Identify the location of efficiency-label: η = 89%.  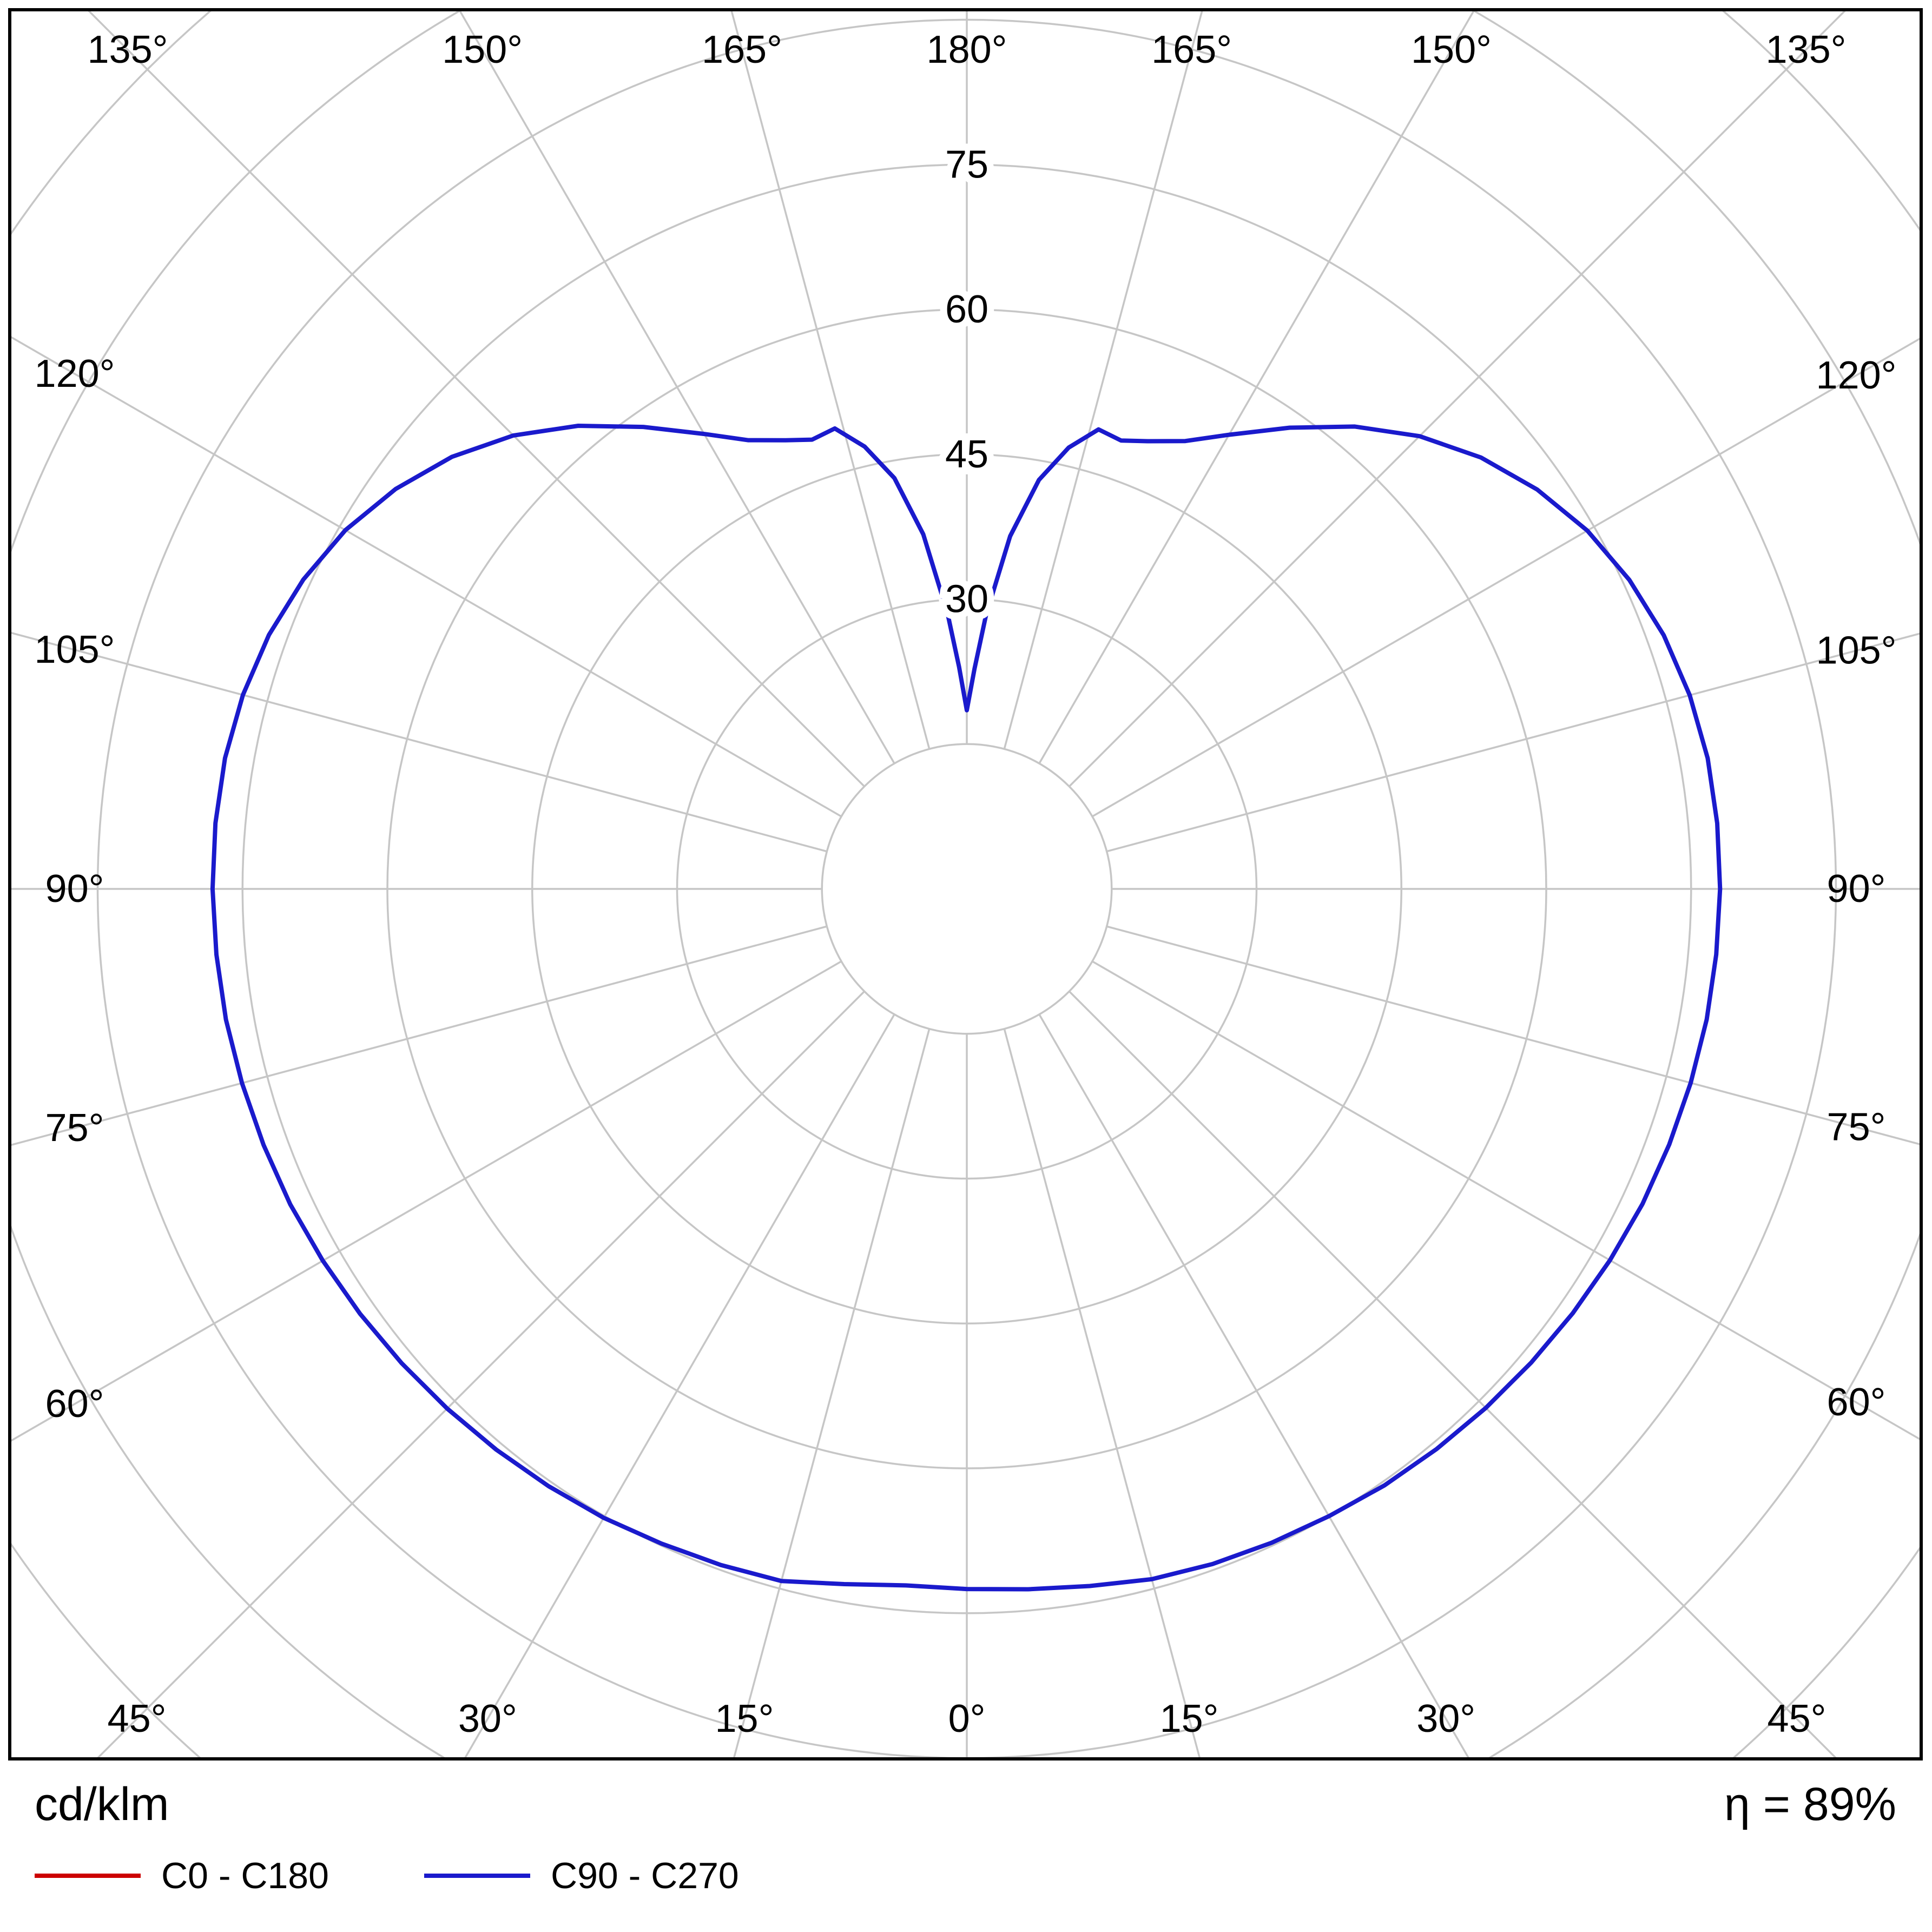
(1810, 1804).